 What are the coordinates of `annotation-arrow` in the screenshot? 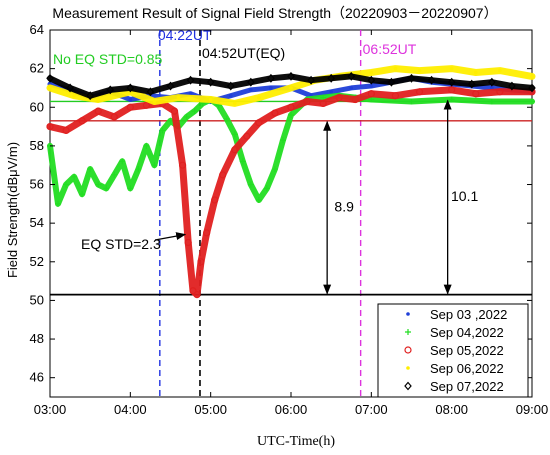 It's located at (170, 236).